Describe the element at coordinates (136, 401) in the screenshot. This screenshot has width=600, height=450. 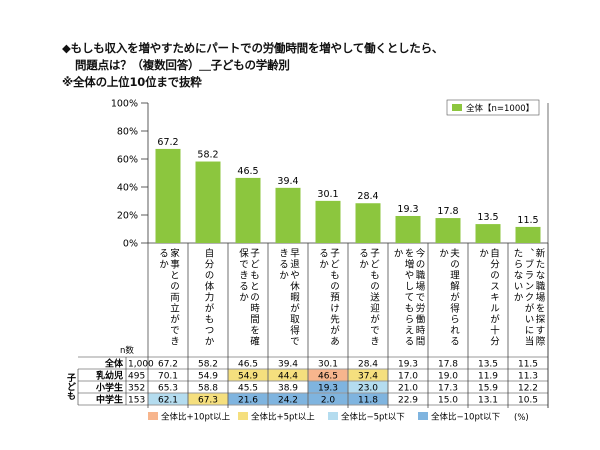
I see `table-n-value: 153` at that location.